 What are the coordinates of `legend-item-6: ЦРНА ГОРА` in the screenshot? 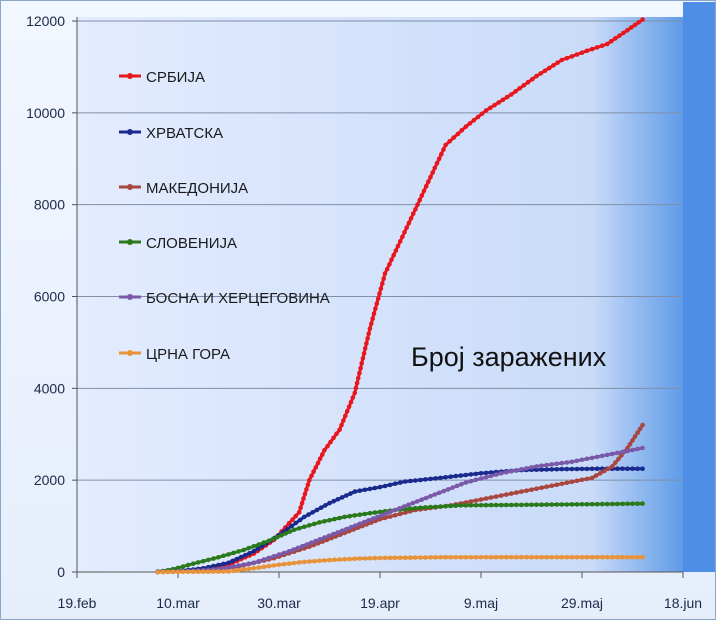 It's located at (174, 354).